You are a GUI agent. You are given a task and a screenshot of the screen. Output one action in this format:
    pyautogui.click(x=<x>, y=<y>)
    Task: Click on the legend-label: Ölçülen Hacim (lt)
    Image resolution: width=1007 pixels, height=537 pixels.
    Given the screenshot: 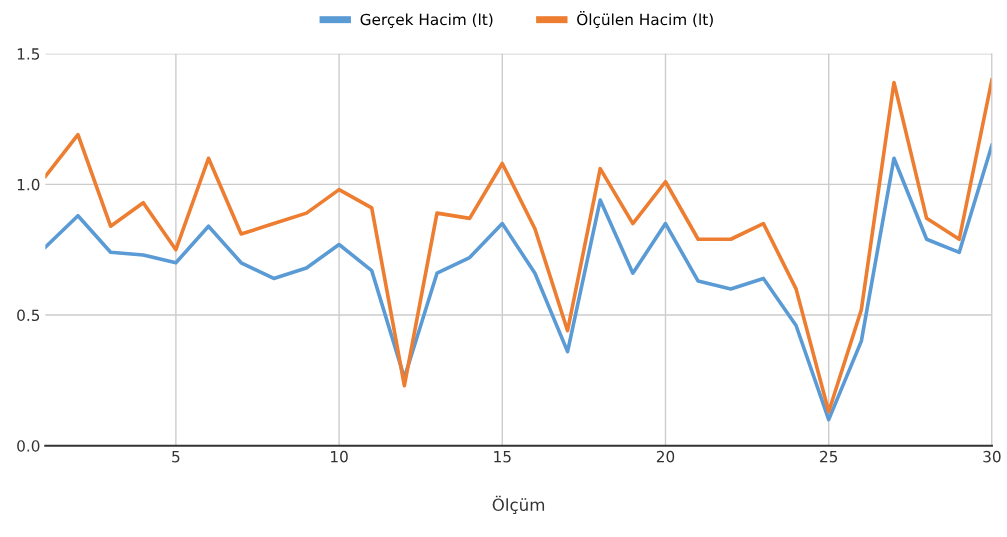 What is the action you would take?
    pyautogui.click(x=645, y=19)
    